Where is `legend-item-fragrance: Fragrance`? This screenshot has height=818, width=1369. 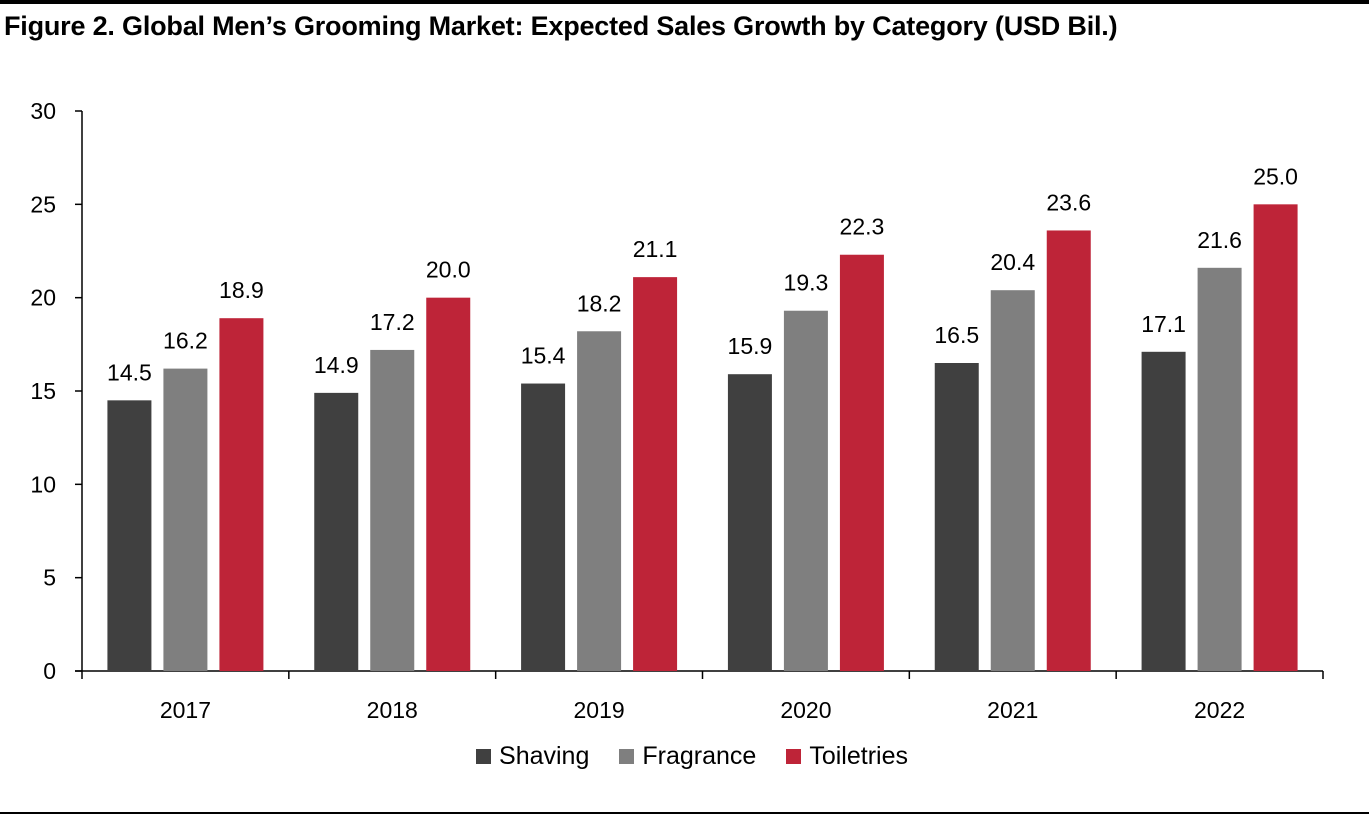 legend-item-fragrance: Fragrance is located at coordinates (687, 756).